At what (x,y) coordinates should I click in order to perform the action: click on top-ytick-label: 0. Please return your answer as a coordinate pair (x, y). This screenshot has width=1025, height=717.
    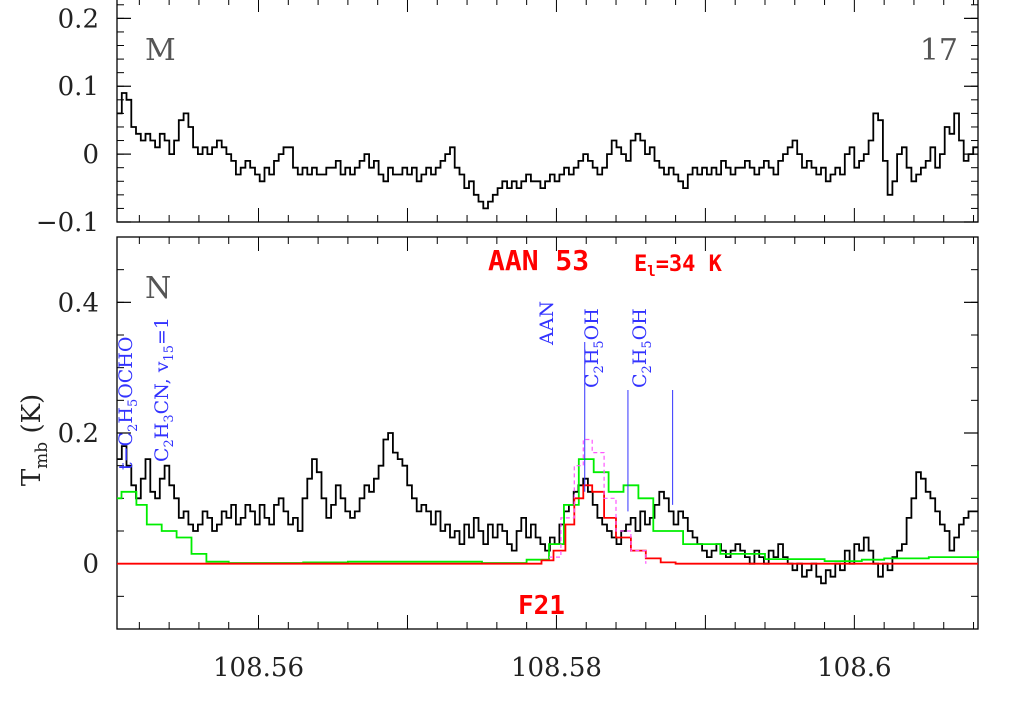
    Looking at the image, I should click on (90, 155).